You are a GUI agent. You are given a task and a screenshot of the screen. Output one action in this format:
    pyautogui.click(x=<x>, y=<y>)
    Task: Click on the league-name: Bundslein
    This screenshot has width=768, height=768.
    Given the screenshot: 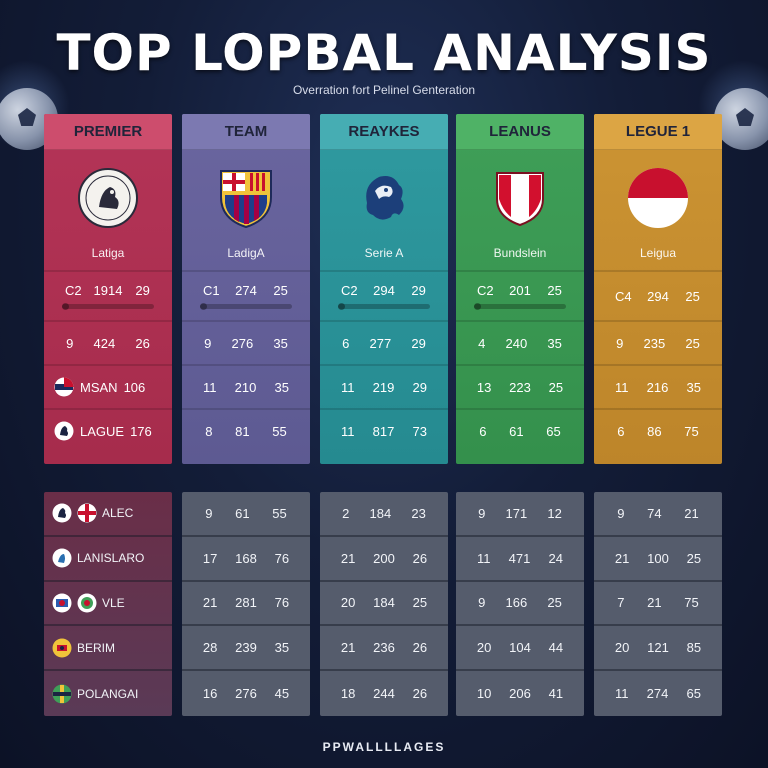 What is the action you would take?
    pyautogui.click(x=520, y=253)
    